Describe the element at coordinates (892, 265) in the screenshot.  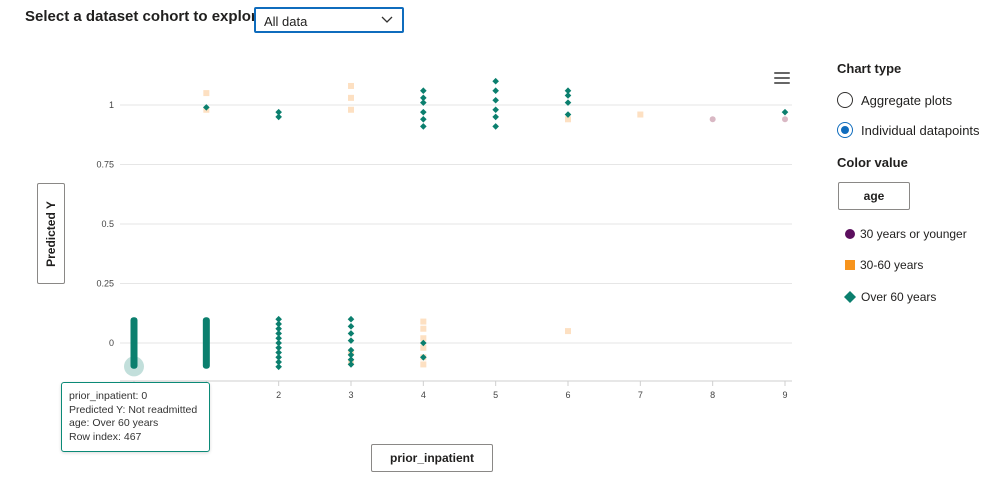
I see `legend-label: 30-60 years` at that location.